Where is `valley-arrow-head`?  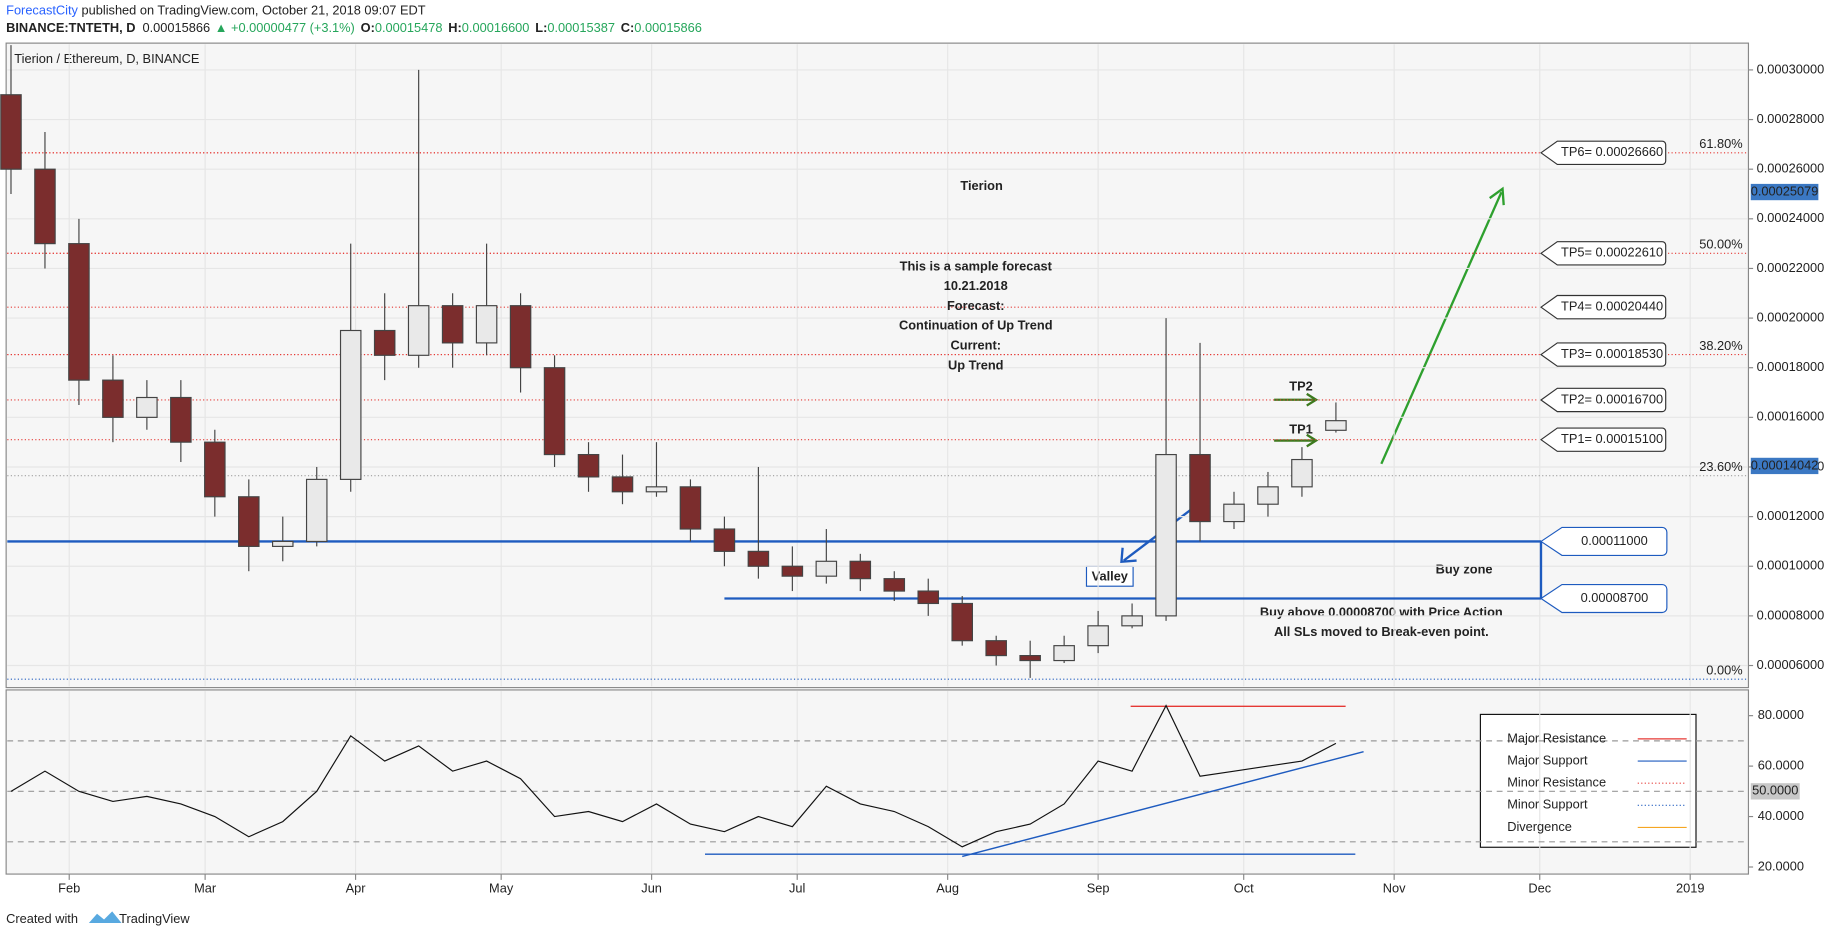 valley-arrow-head is located at coordinates (1128, 555).